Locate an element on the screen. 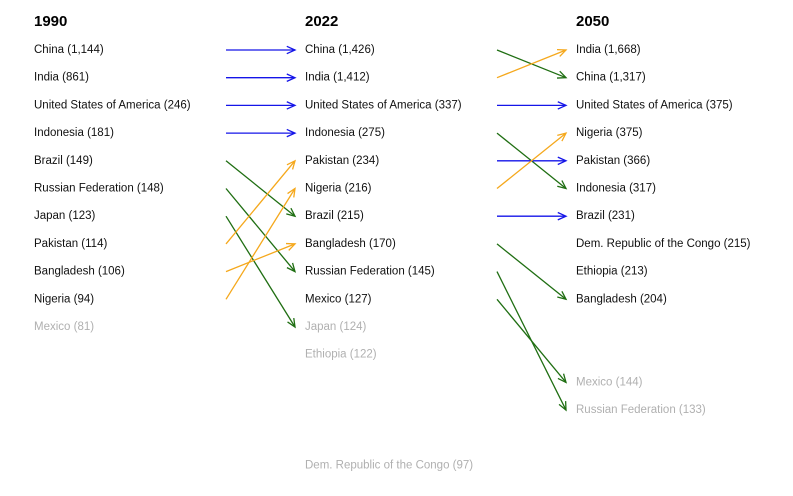 Image resolution: width=793 pixels, height=496 pixels. label-1990-united-states-of-america: United States of America (246) is located at coordinates (112, 105).